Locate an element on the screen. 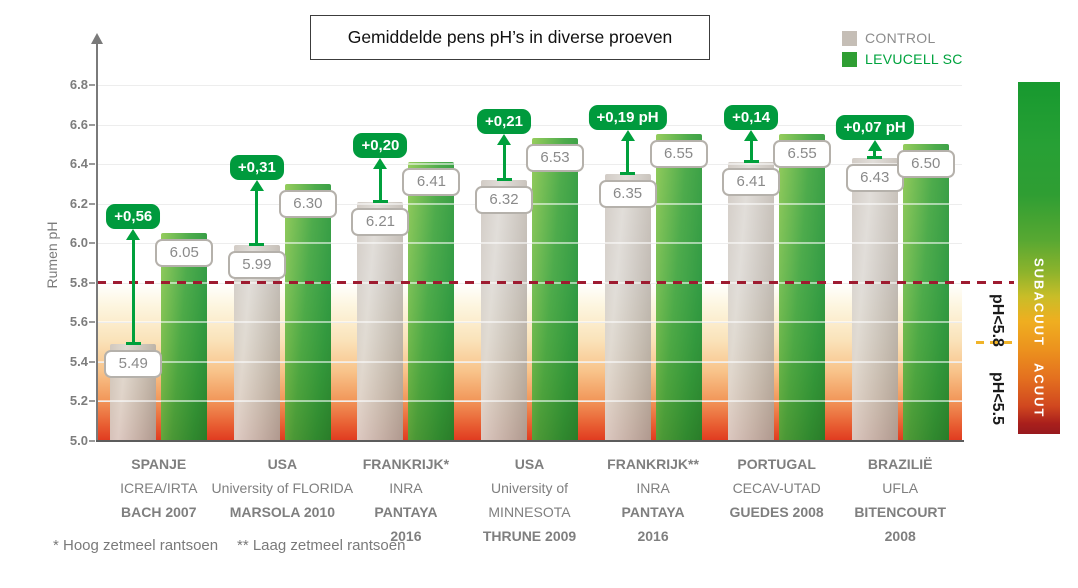 Image resolution: width=1078 pixels, height=588 pixels. category-label-line: PORTUGAL is located at coordinates (776, 464).